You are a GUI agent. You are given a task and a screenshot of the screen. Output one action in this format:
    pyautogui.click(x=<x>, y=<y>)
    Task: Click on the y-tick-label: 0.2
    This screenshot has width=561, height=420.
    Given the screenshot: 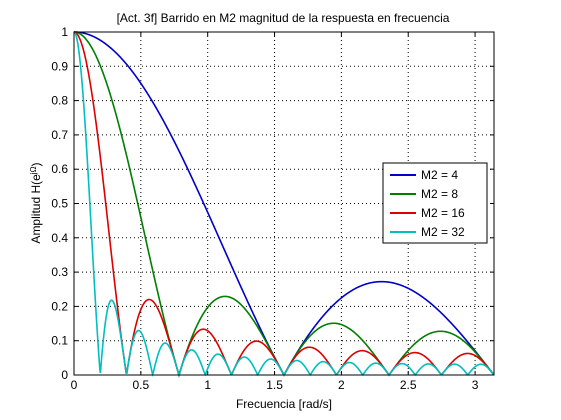 What is the action you would take?
    pyautogui.click(x=59, y=306)
    